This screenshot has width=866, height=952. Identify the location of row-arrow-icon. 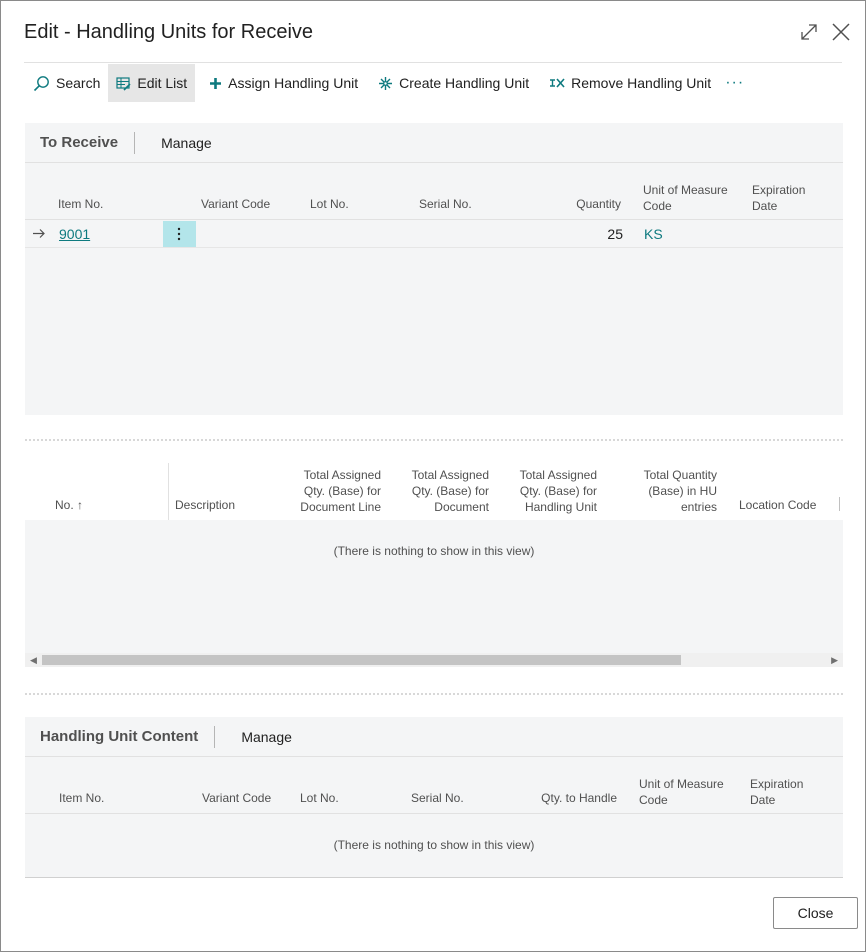
(39, 233).